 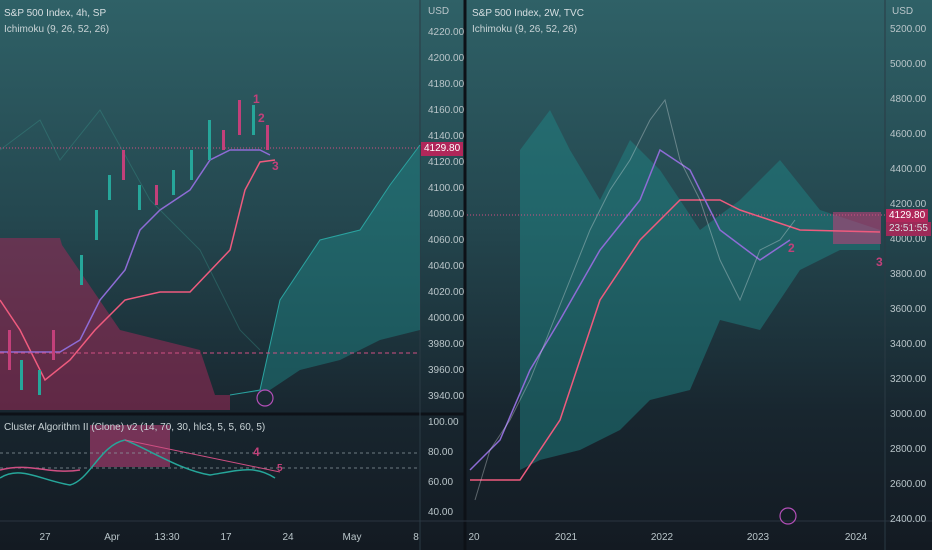 What do you see at coordinates (908, 64) in the screenshot?
I see `price-label: 5000.00` at bounding box center [908, 64].